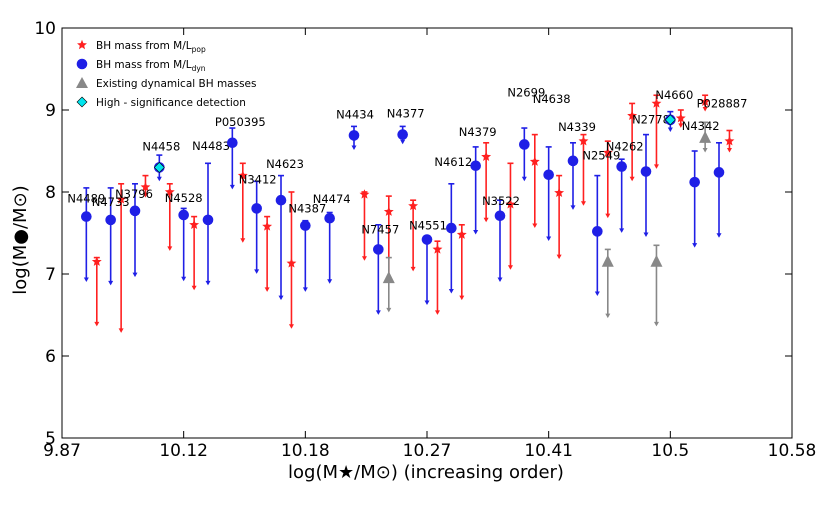  Describe the element at coordinates (478, 132) in the screenshot. I see `galaxy-label-N4379: N4379` at that location.